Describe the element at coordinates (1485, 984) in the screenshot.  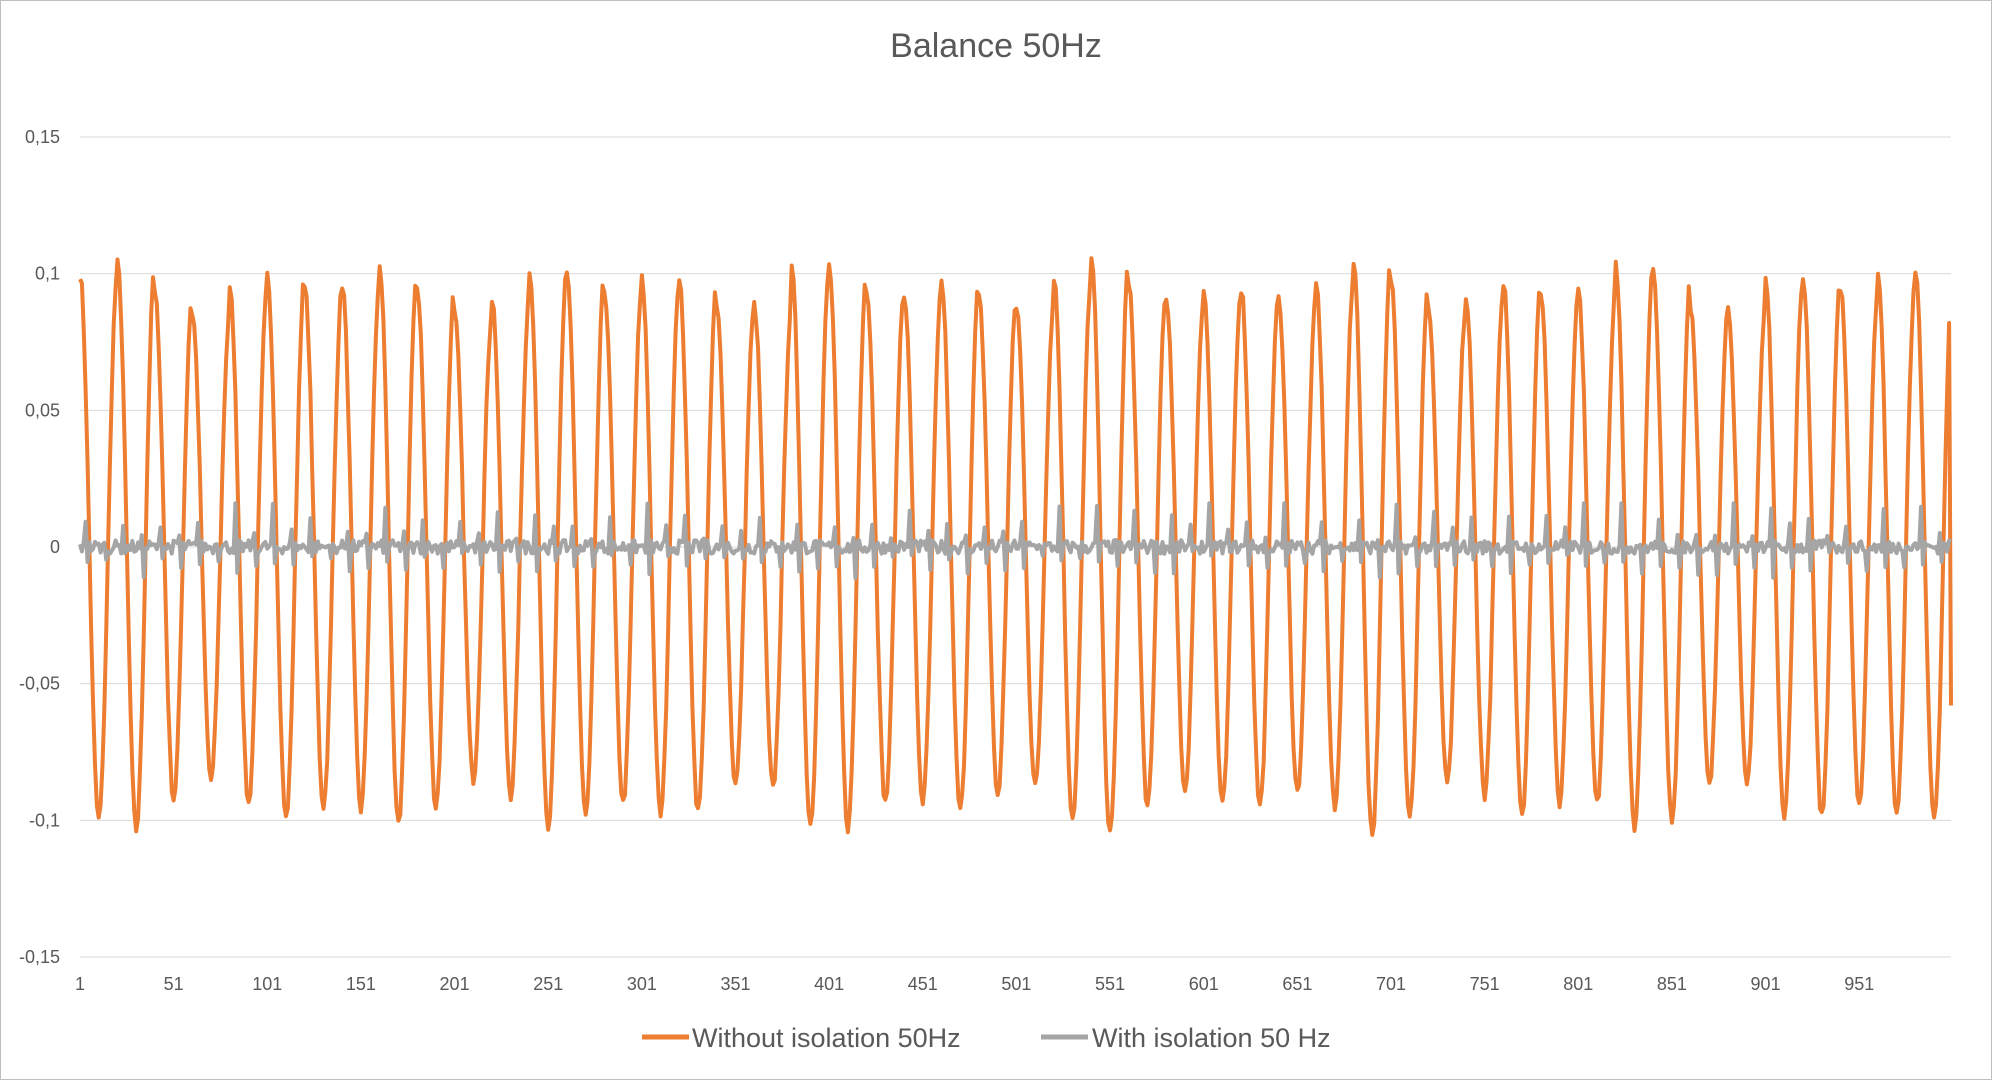
I see `x-tick-label: 751` at that location.